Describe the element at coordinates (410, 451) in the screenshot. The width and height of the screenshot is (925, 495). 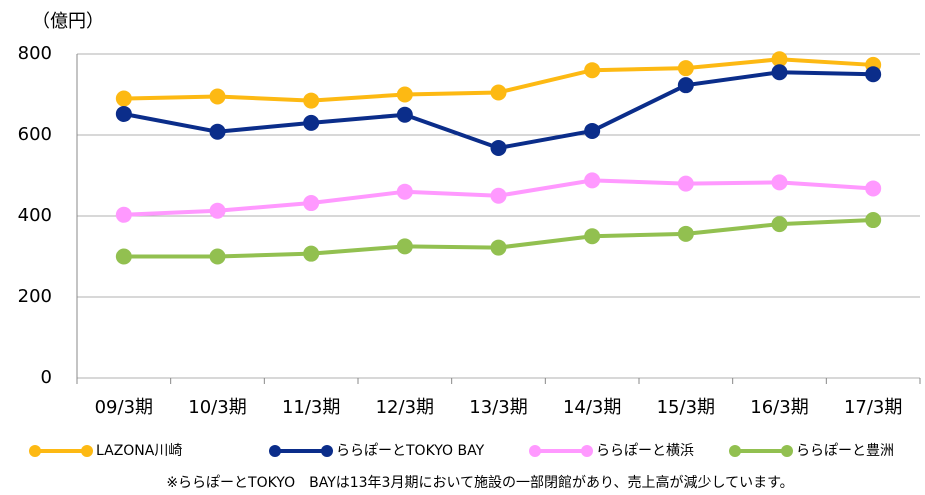
I see `legend-label: ららぽーとTOKYO BAY` at that location.